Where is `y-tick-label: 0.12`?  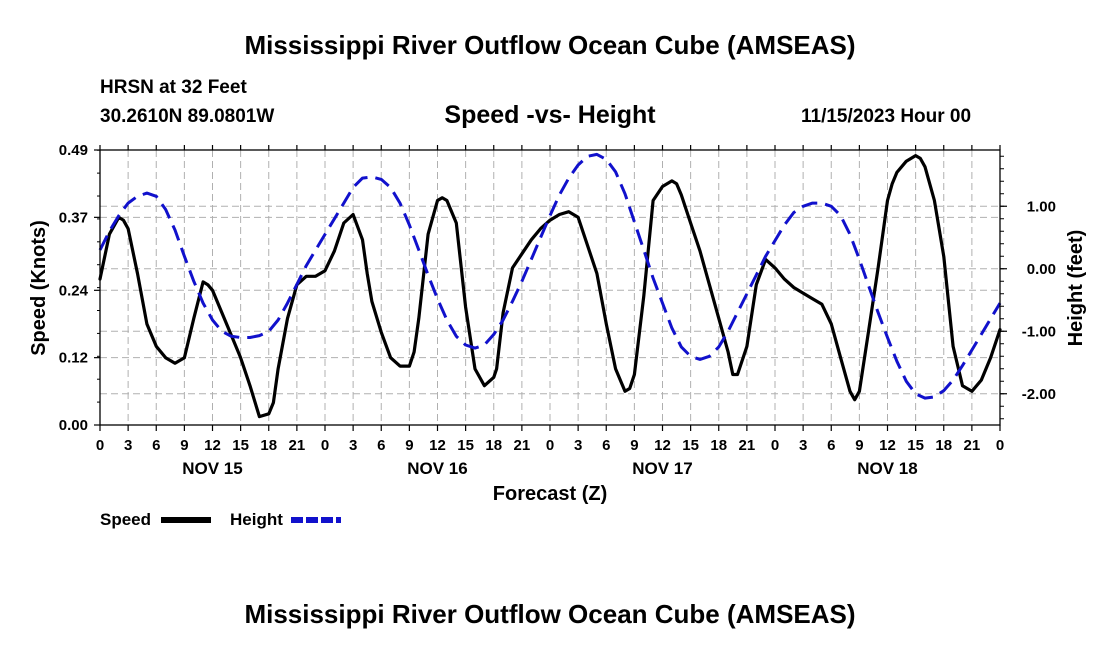 y-tick-label: 0.12 is located at coordinates (73, 358).